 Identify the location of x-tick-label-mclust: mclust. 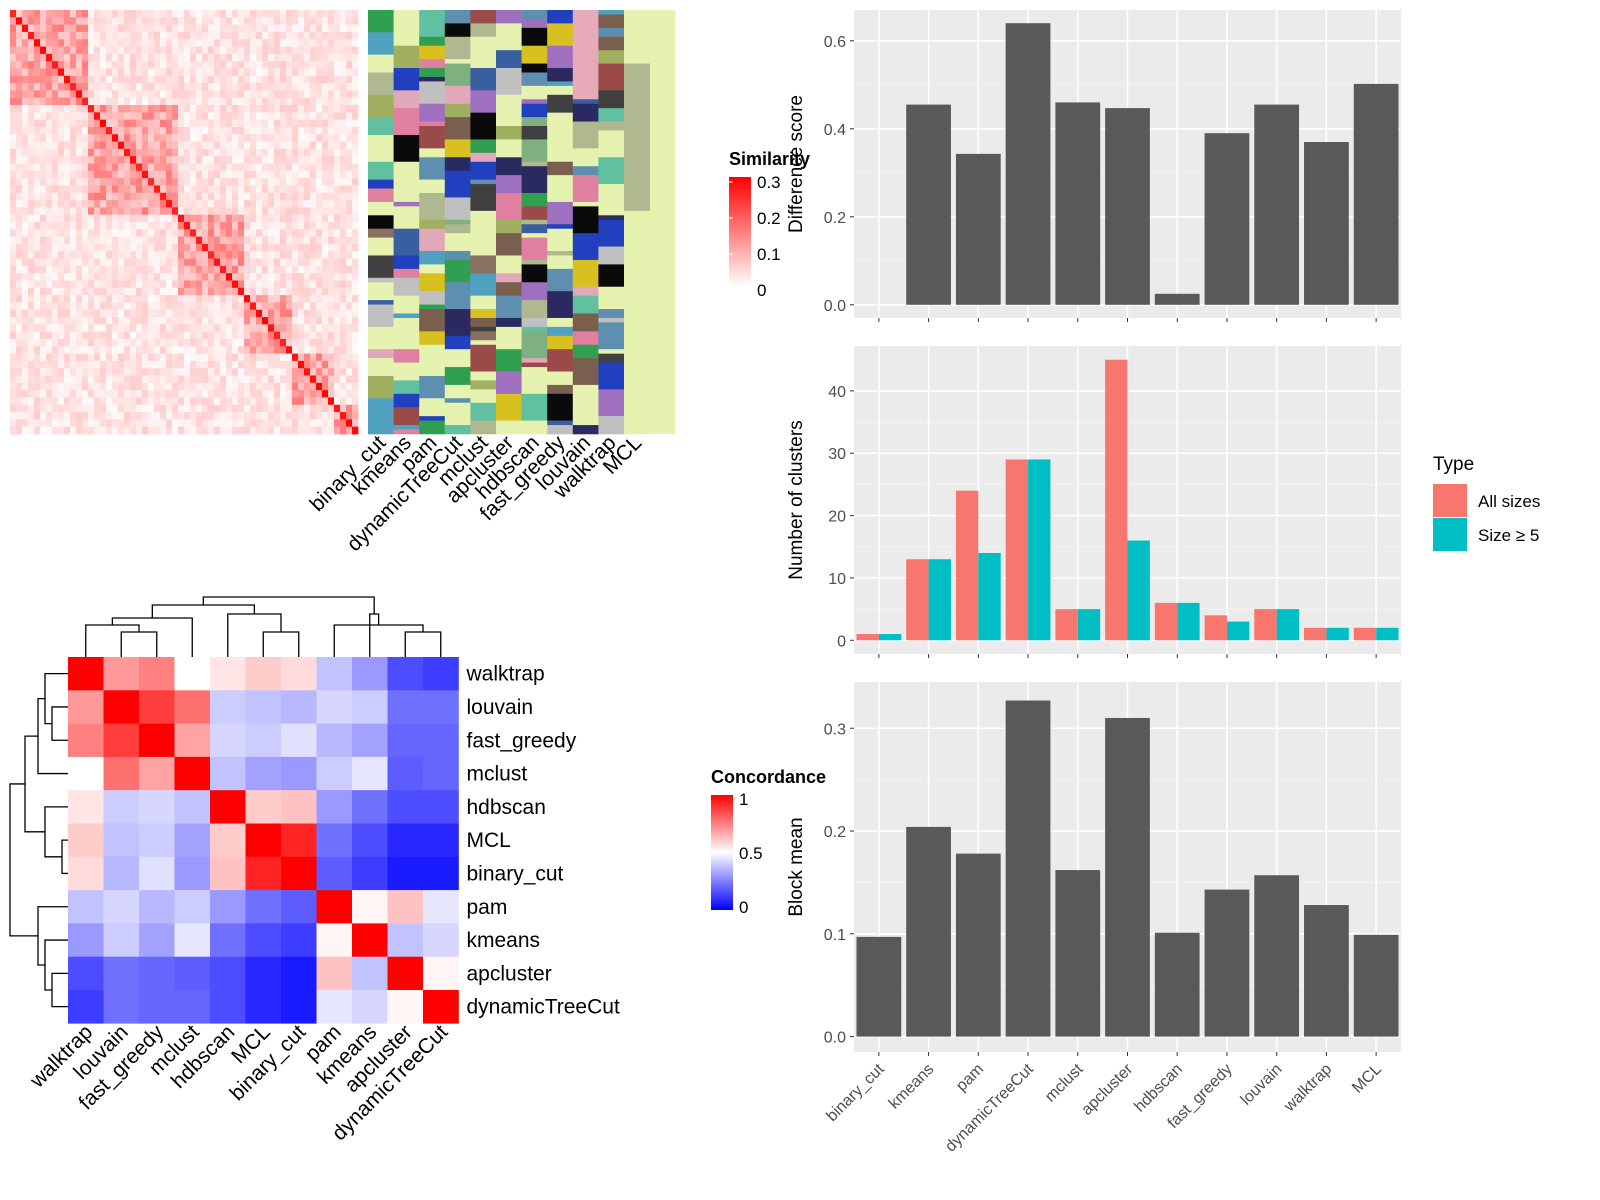
(1064, 1082).